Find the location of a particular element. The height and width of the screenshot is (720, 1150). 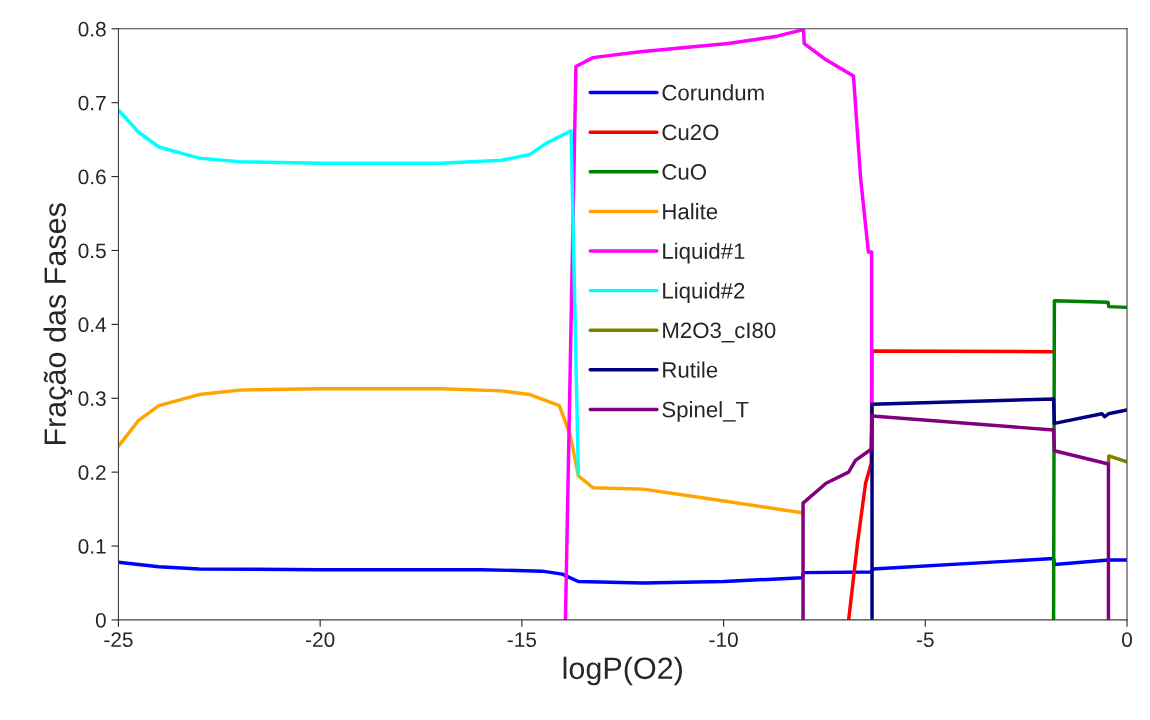

legend-label: Rutile is located at coordinates (690, 369).